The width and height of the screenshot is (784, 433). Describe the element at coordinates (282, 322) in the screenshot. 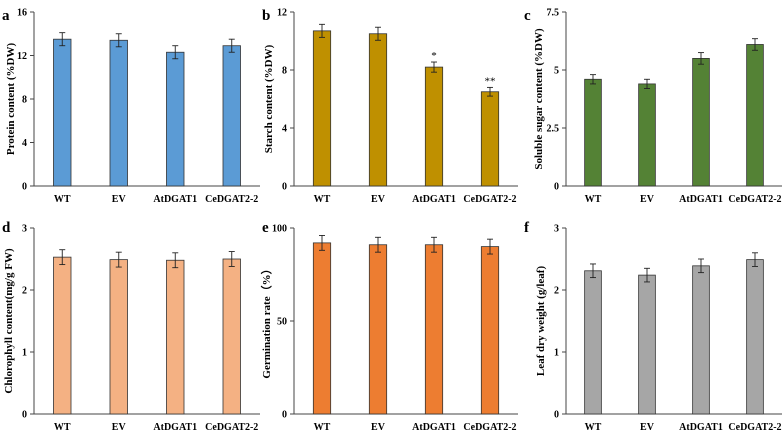

I see `y-tick-label: 50` at that location.